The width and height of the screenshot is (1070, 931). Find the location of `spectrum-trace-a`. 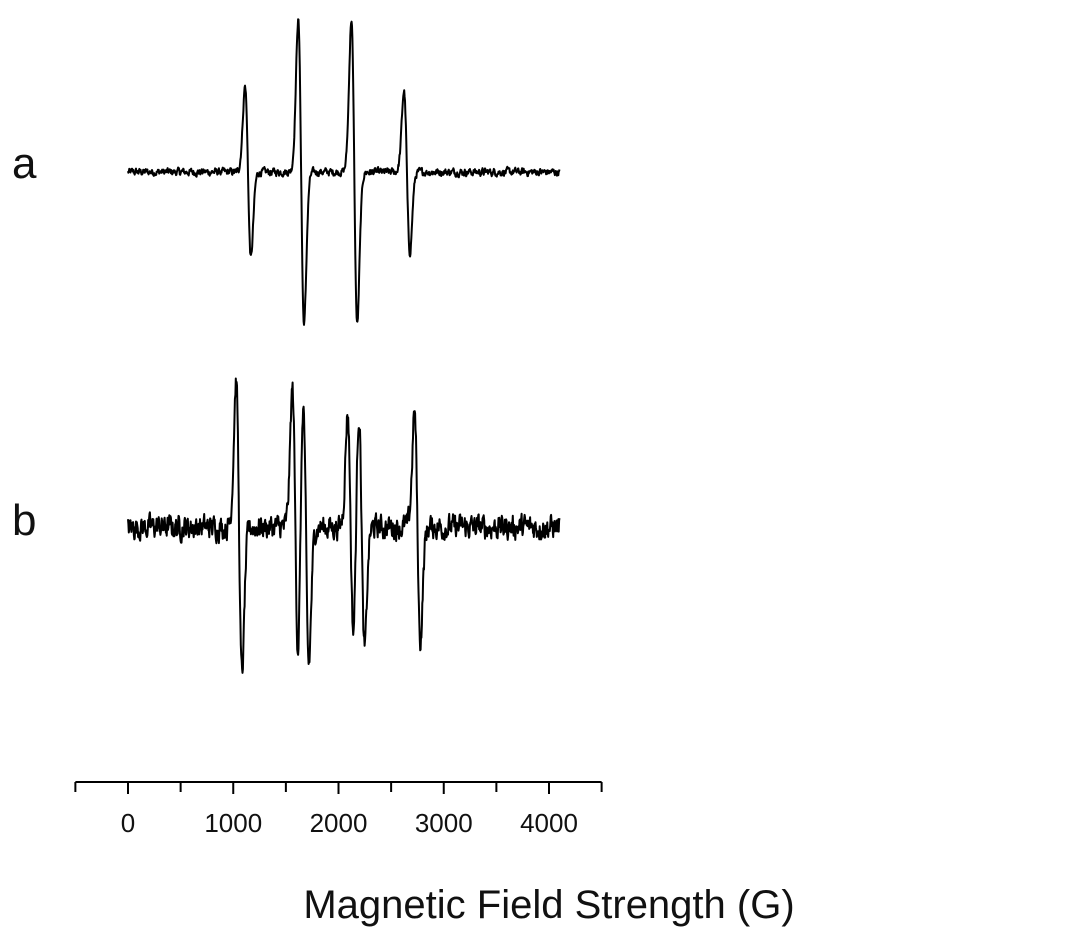

spectrum-trace-a is located at coordinates (344, 172).